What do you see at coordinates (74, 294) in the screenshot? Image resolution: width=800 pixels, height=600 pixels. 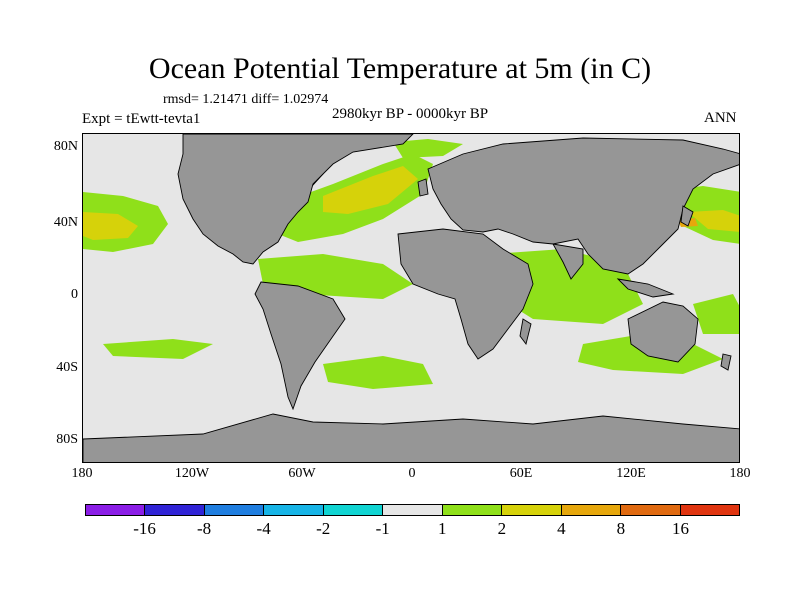 I see `lat-tick-label: 0` at bounding box center [74, 294].